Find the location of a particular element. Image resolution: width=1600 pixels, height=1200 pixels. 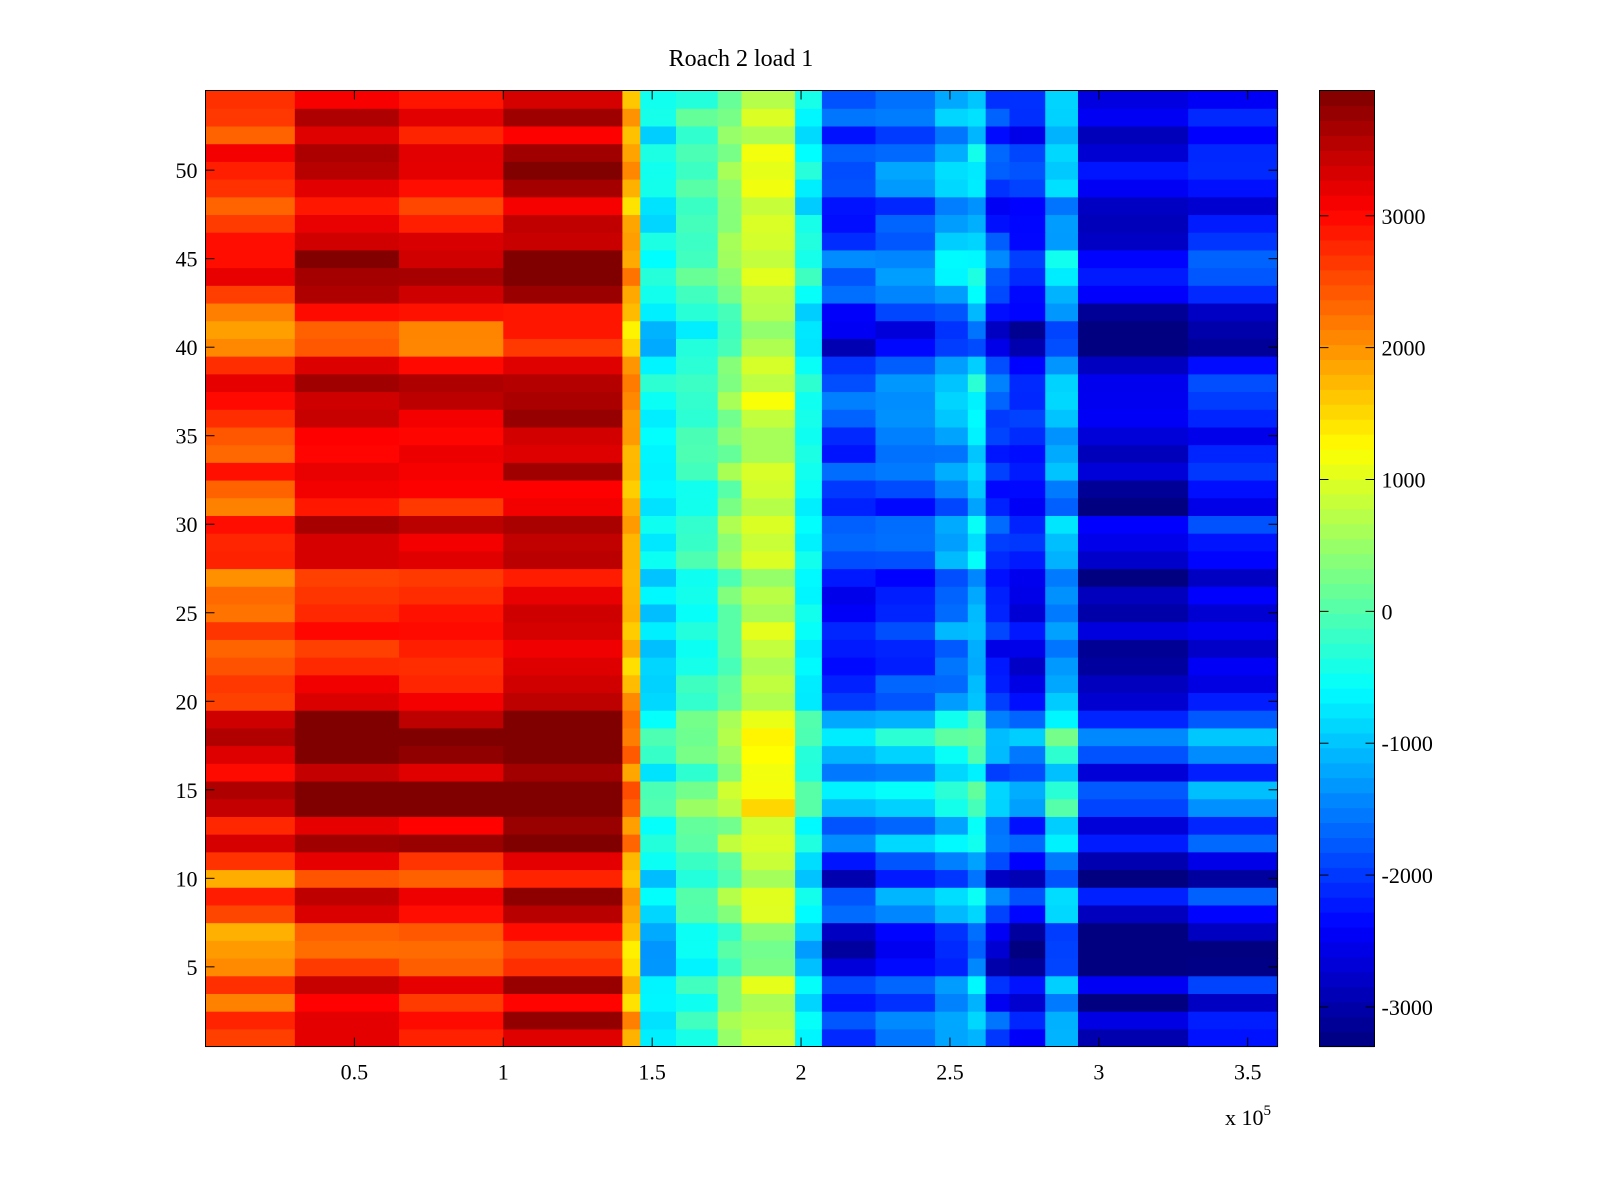

y-tick-label: 10 is located at coordinates (187, 878).